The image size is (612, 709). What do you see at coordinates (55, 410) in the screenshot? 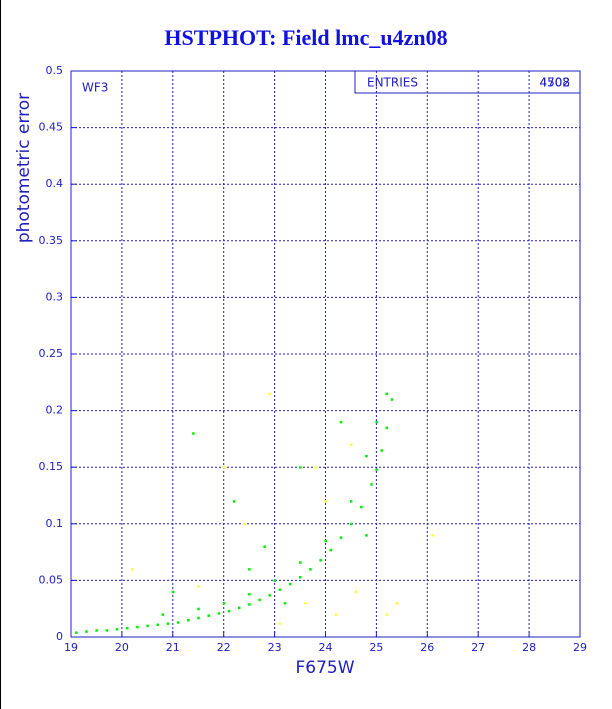
I see `y-tick-label: 0.2` at bounding box center [55, 410].